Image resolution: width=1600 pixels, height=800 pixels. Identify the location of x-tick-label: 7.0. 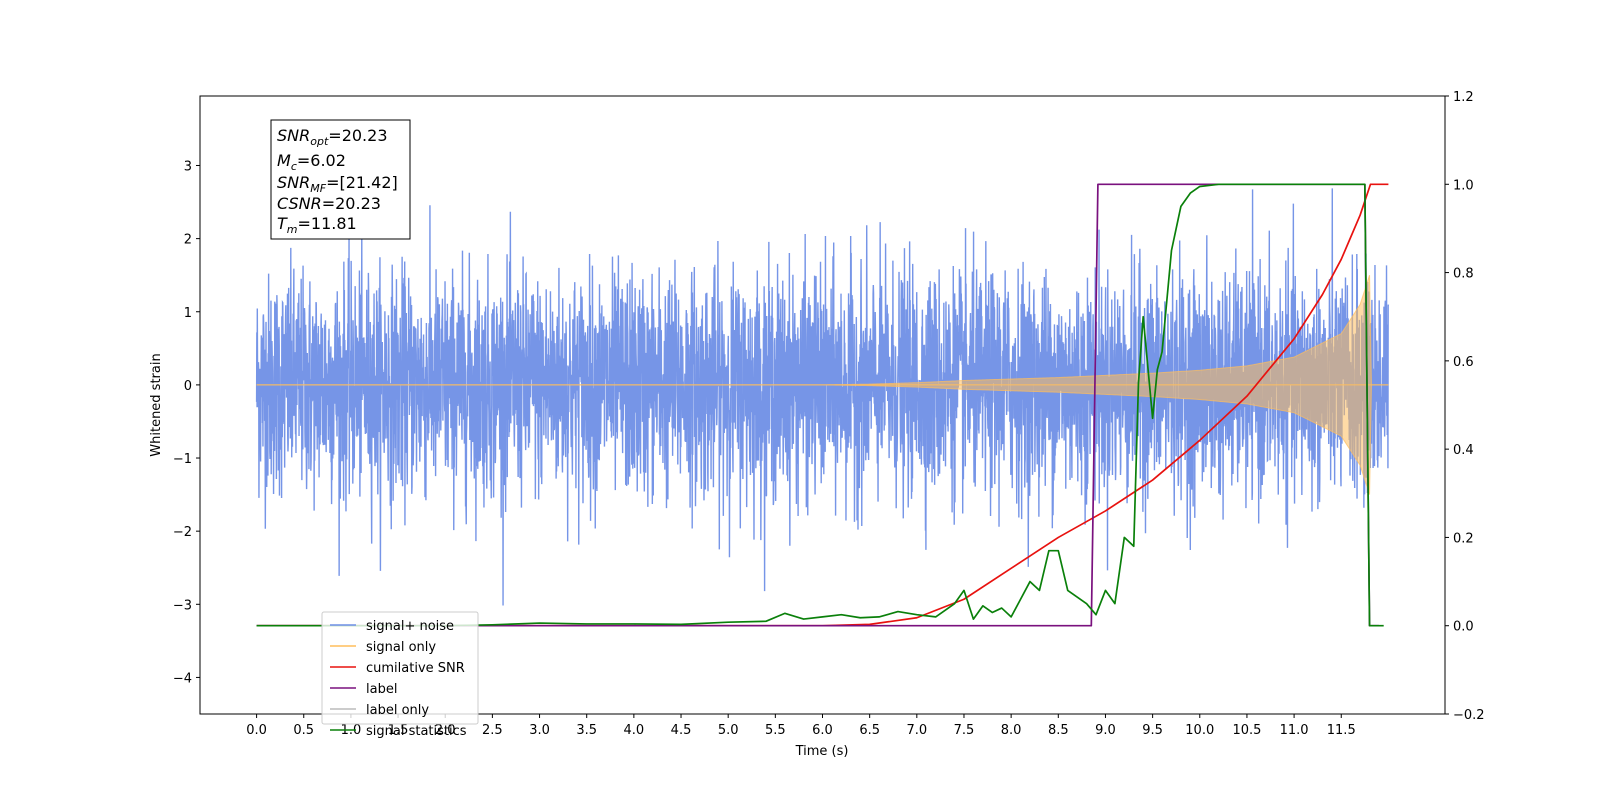
(916, 730).